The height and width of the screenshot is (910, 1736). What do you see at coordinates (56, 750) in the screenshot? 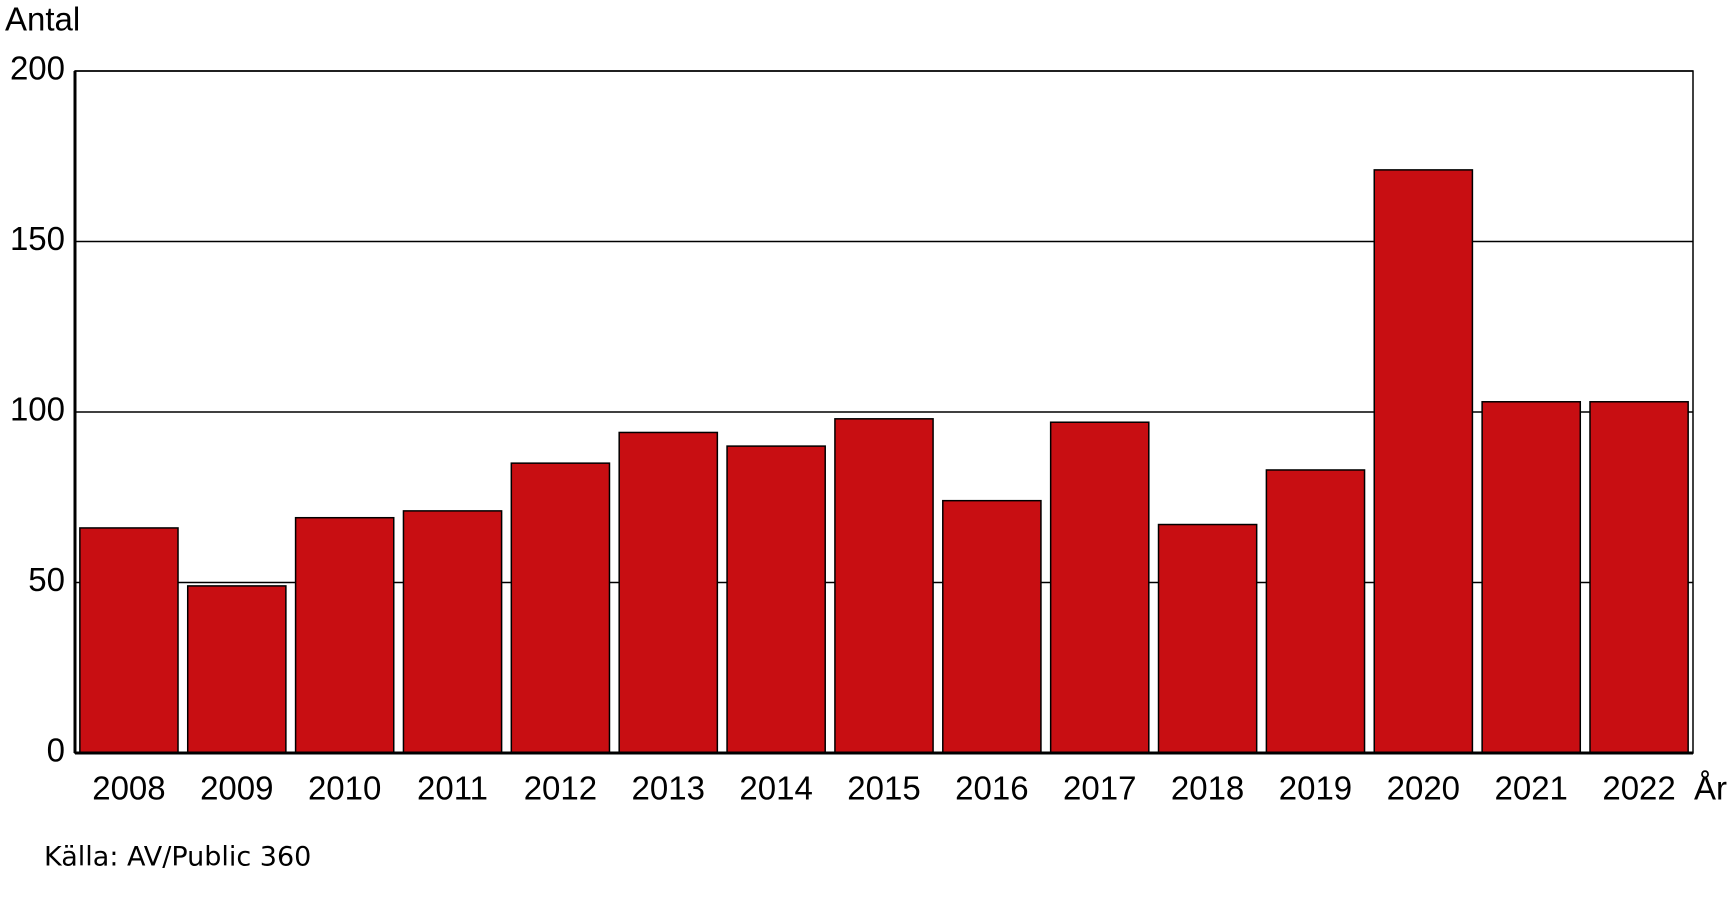
I see `y-tick-label: 0` at bounding box center [56, 750].